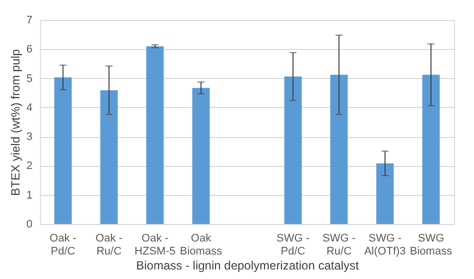 The height and width of the screenshot is (279, 474). I want to click on y-tick-label: 2, so click(29, 166).